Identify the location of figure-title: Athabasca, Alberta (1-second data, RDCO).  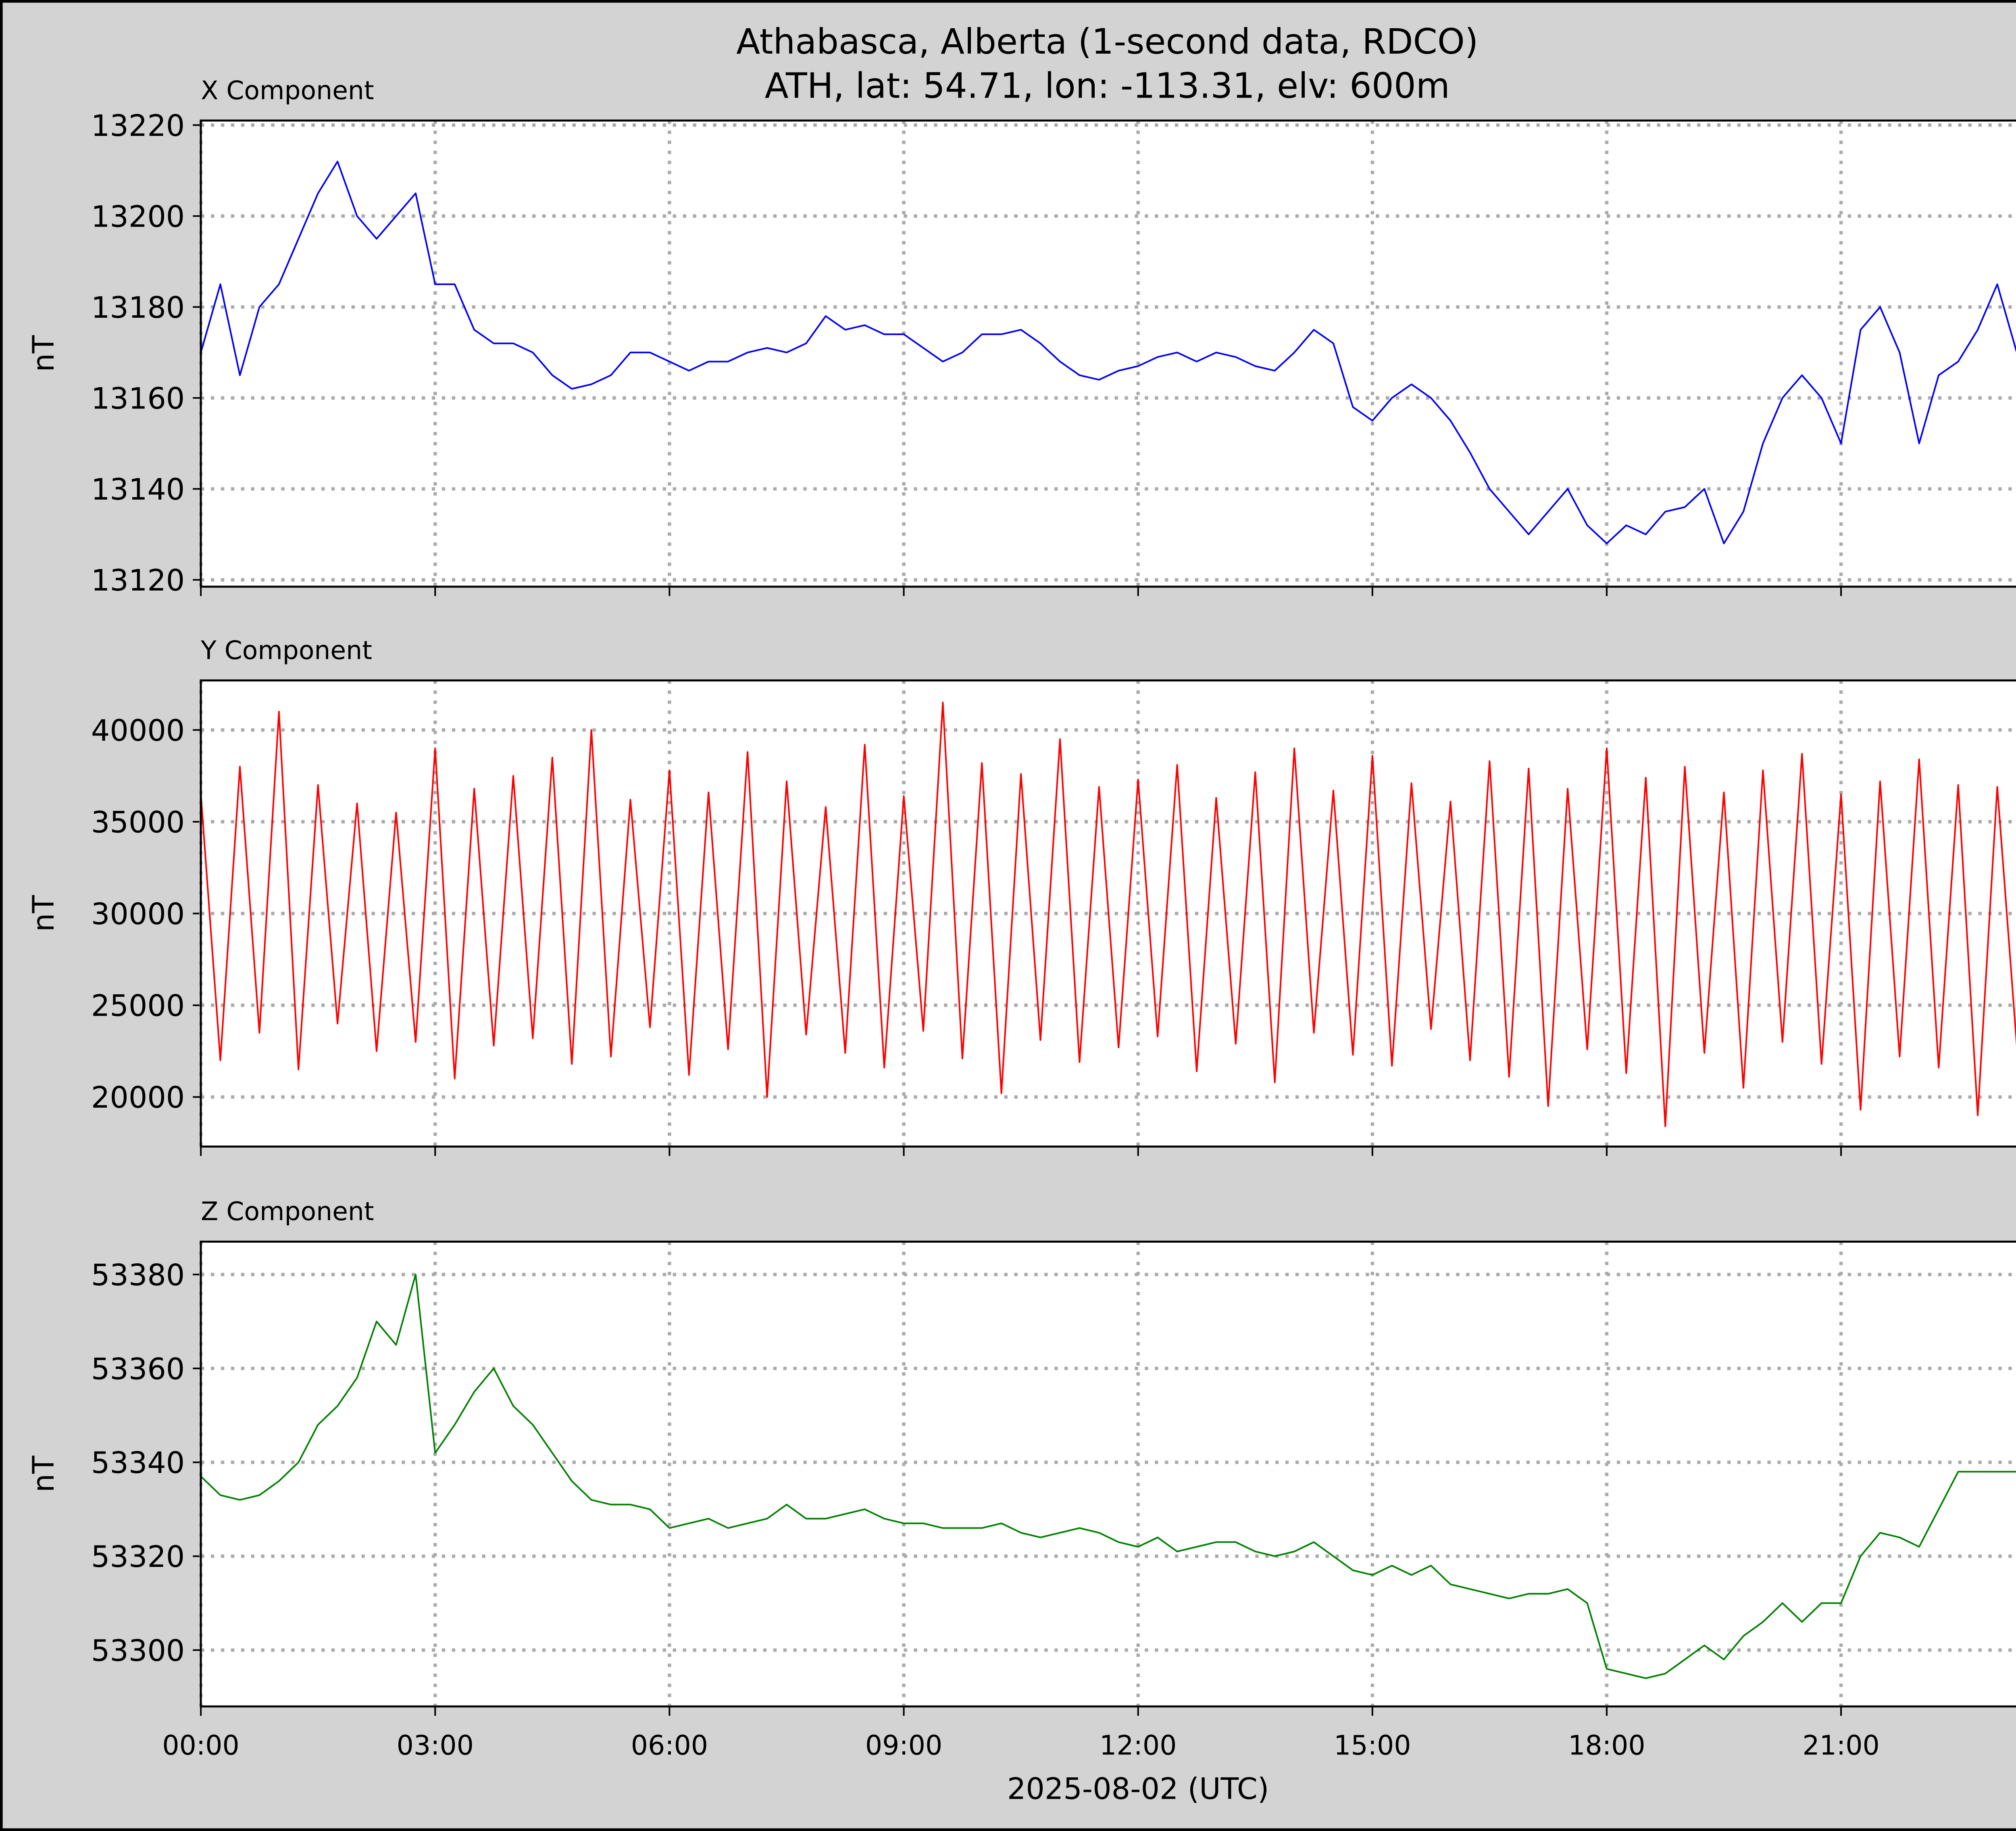
(1107, 42).